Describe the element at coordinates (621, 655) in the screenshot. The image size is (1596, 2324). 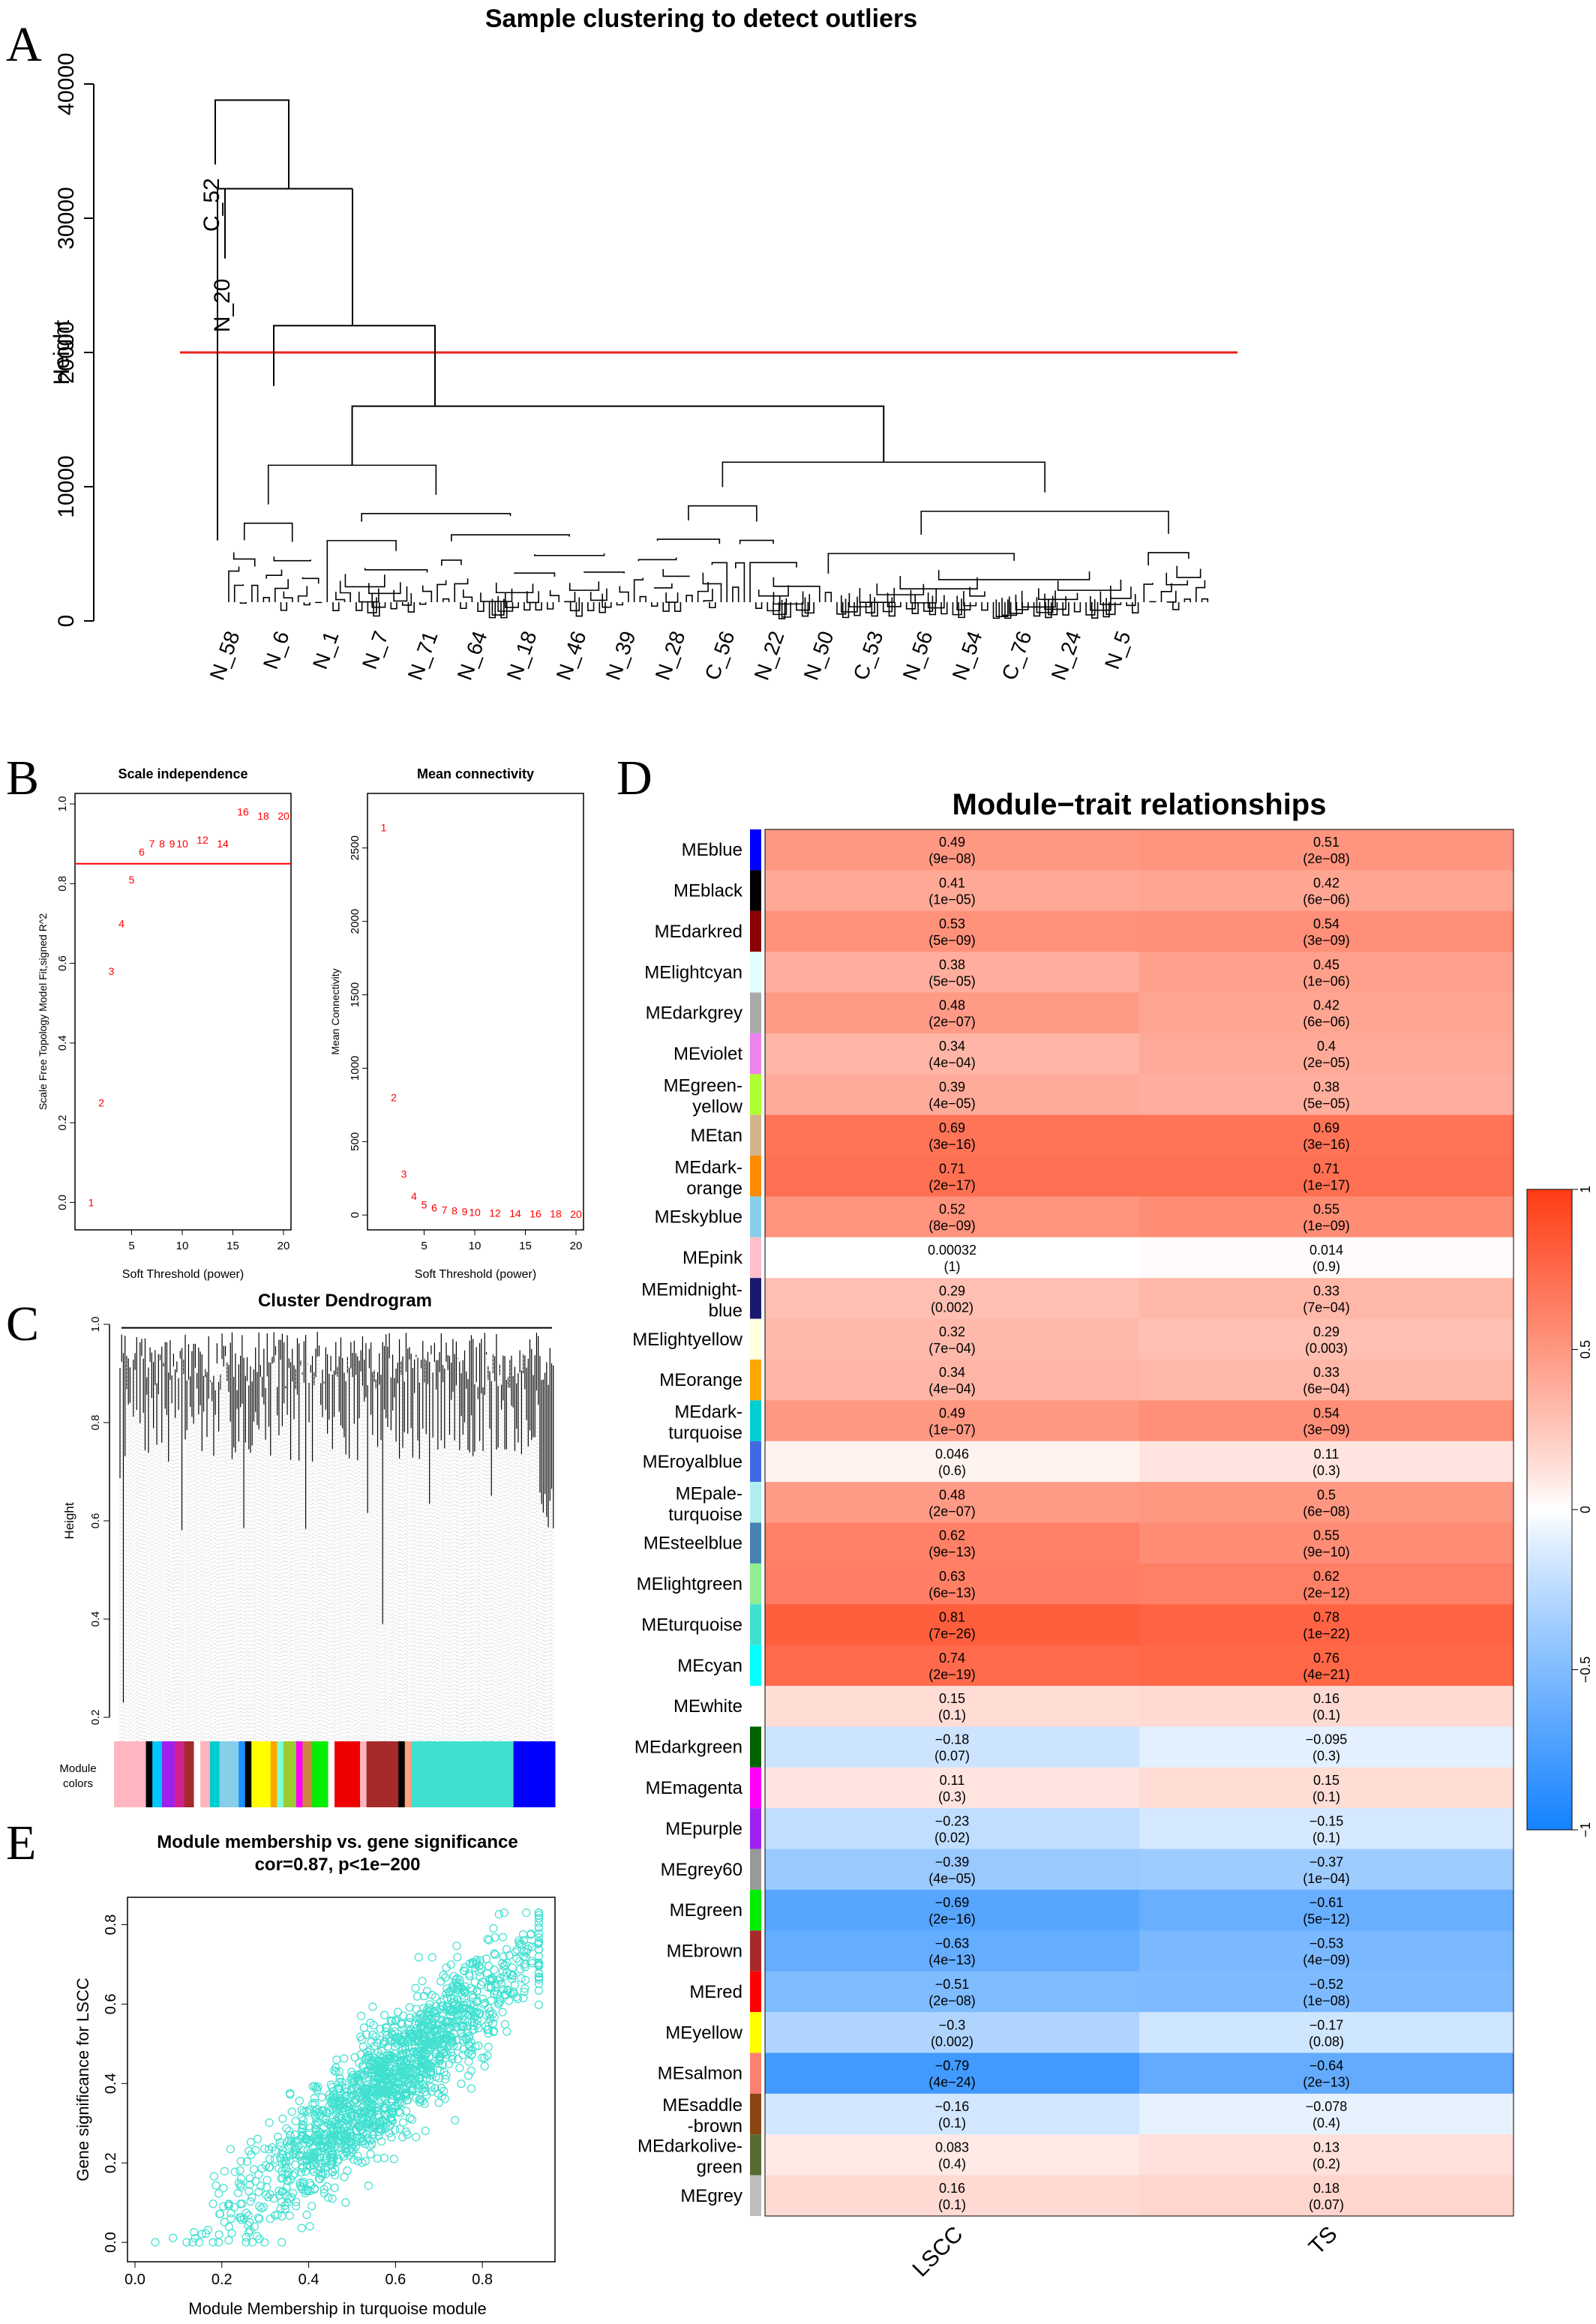
I see `leaf-label: N_39` at that location.